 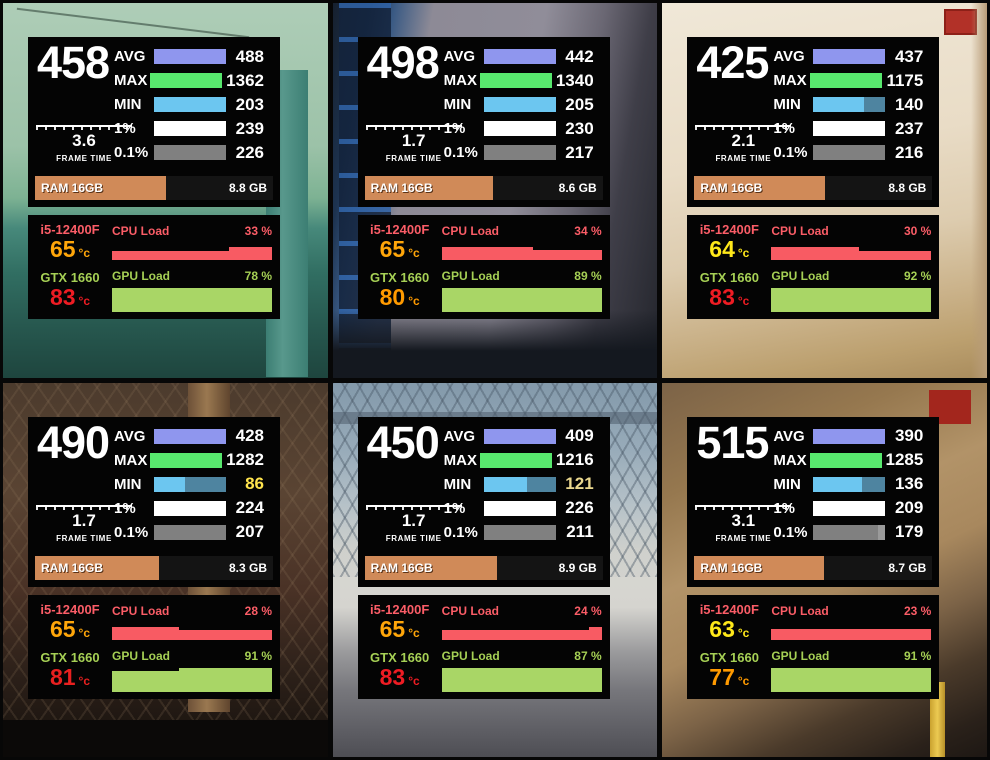 I want to click on fps-counter: 515, so click(x=732, y=442).